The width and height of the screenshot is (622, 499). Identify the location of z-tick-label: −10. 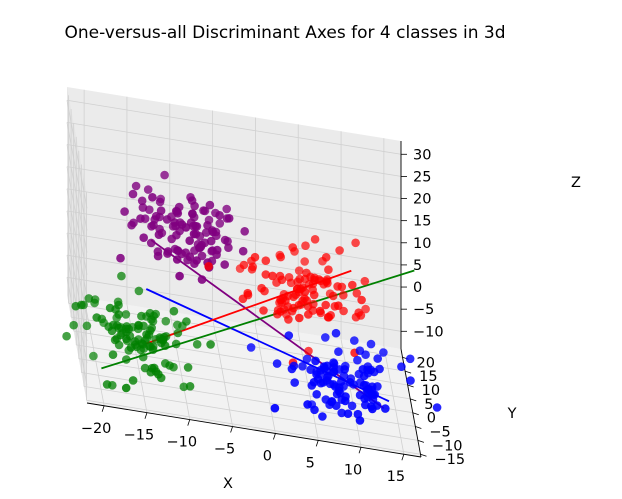
(428, 332).